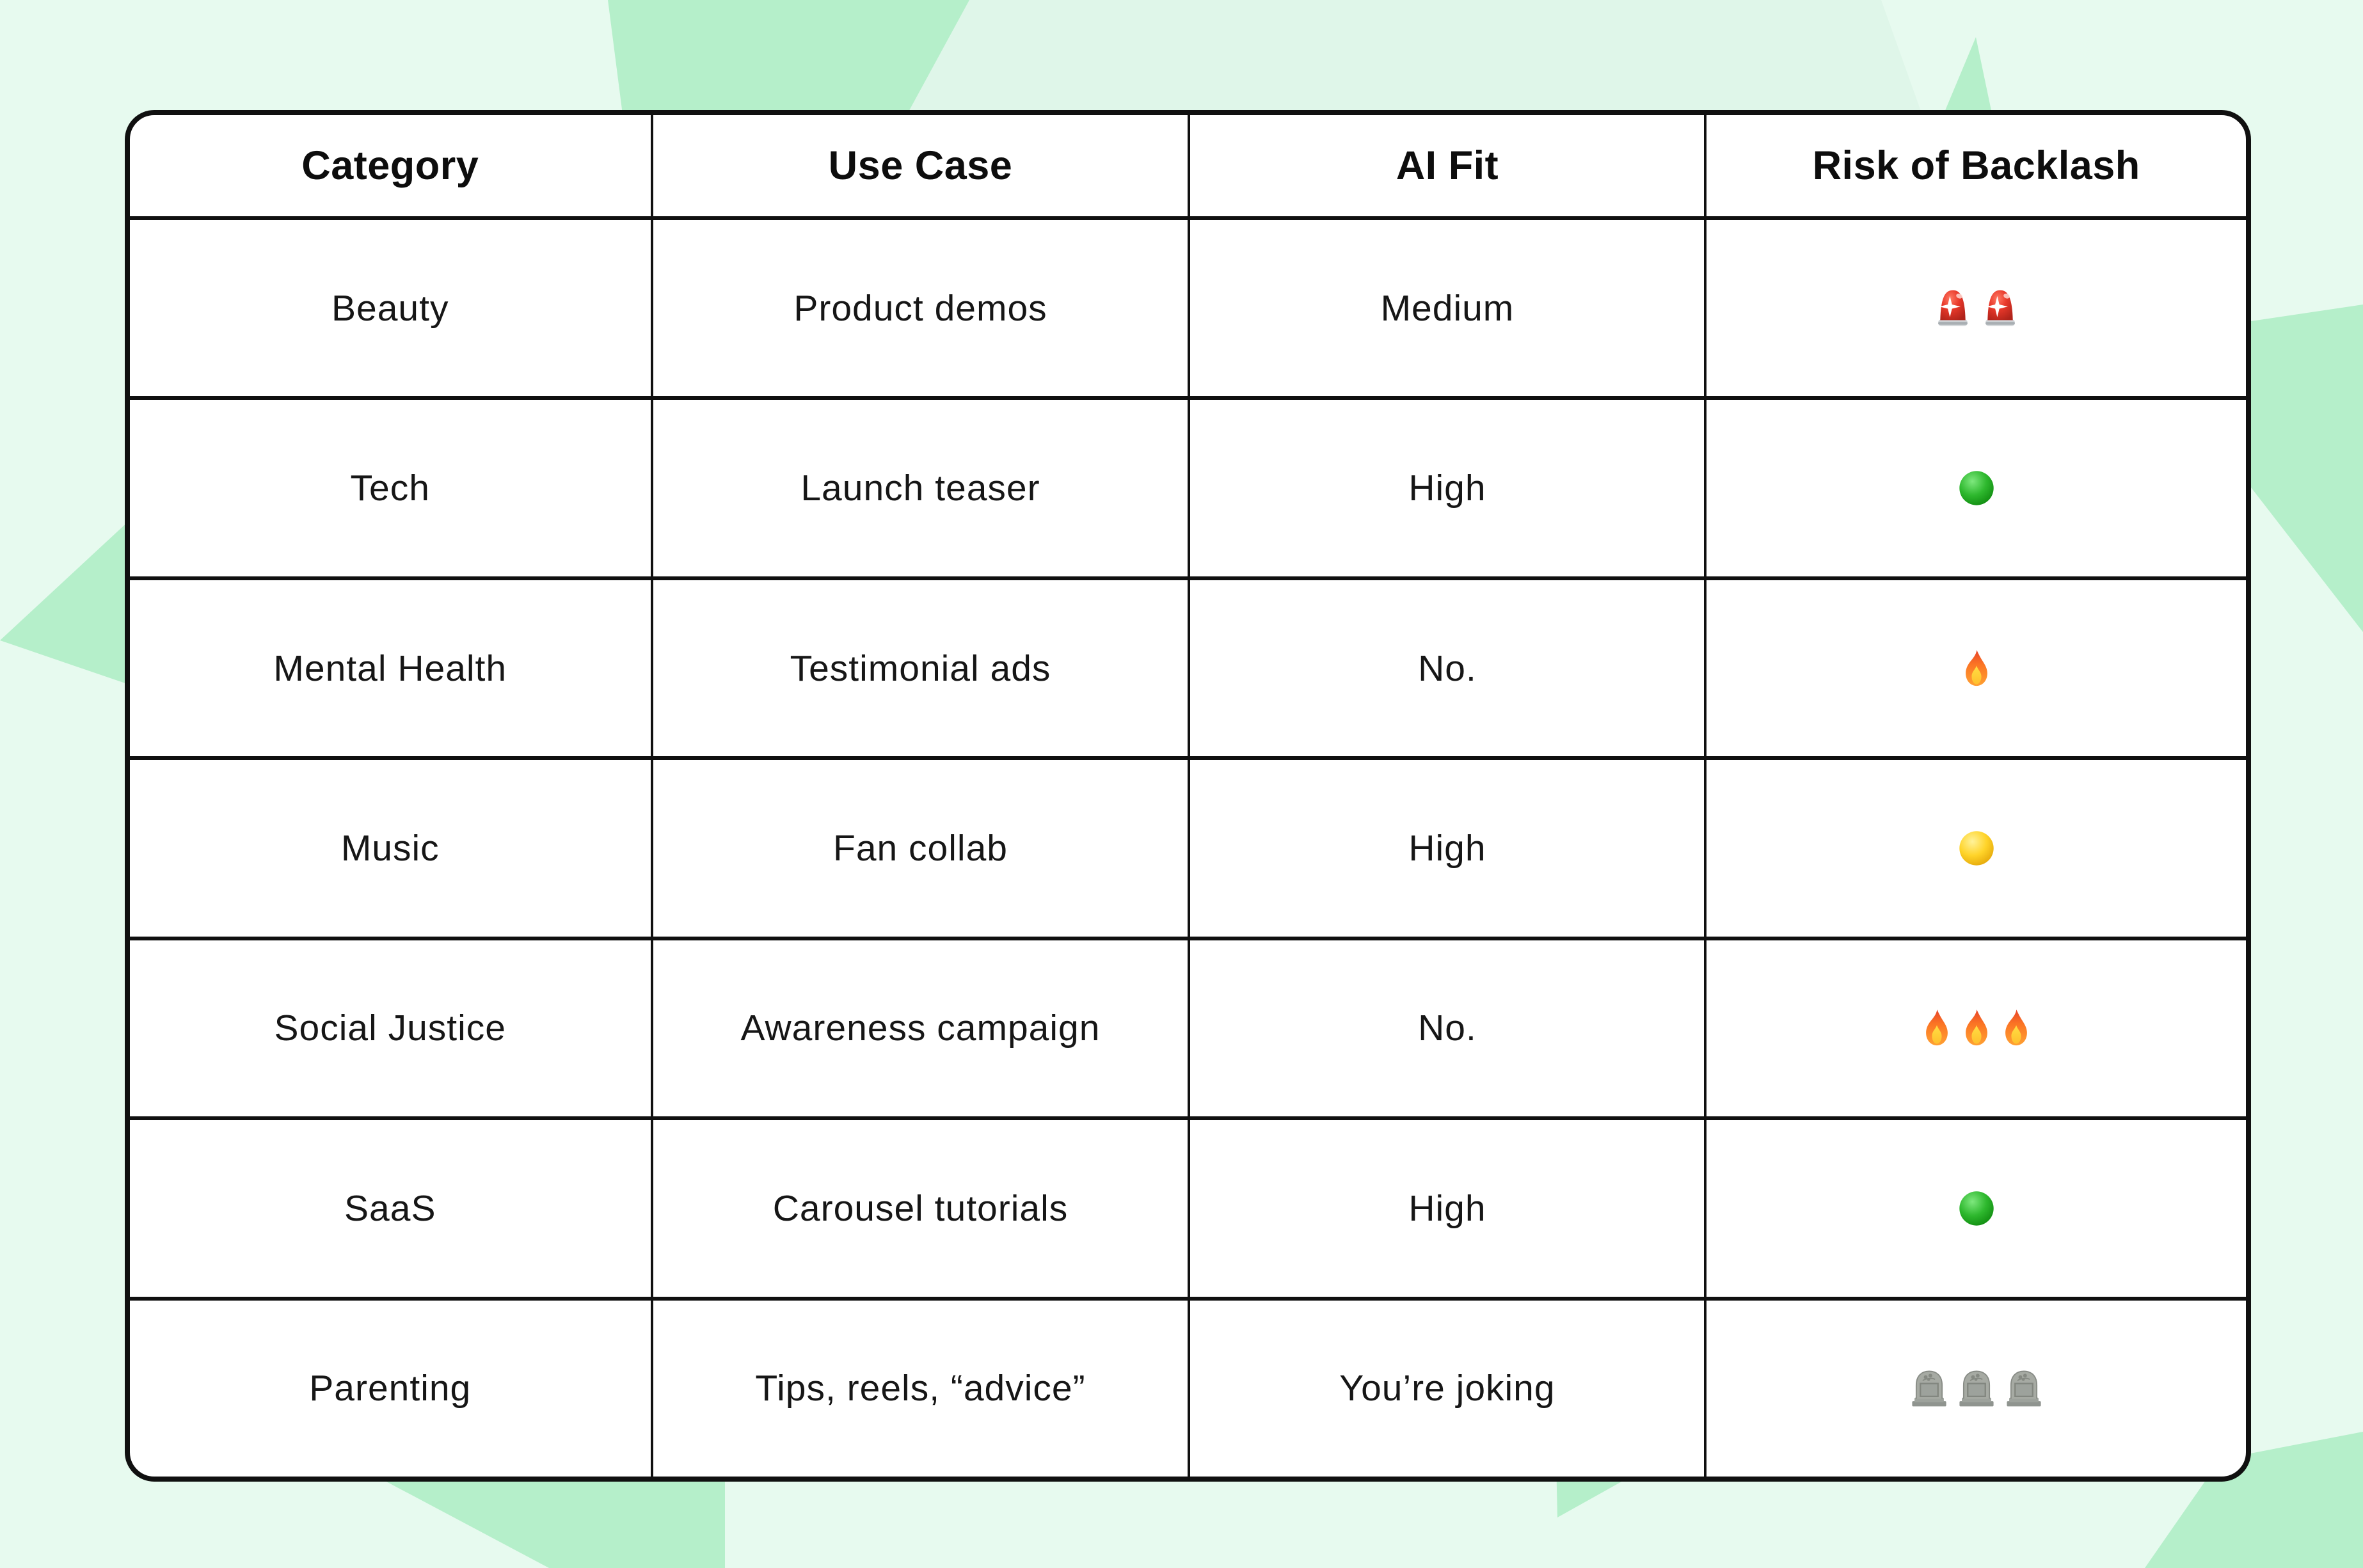 Image resolution: width=2363 pixels, height=1568 pixels. I want to click on column-header-risk-of-backlash: Risk of Backlash, so click(1975, 165).